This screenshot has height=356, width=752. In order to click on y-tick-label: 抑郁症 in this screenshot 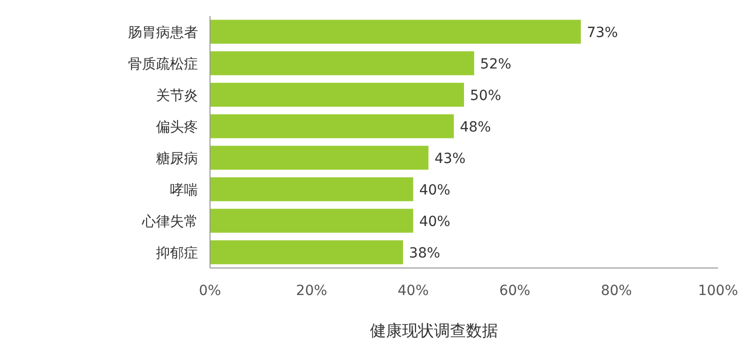, I will do `click(177, 253)`.